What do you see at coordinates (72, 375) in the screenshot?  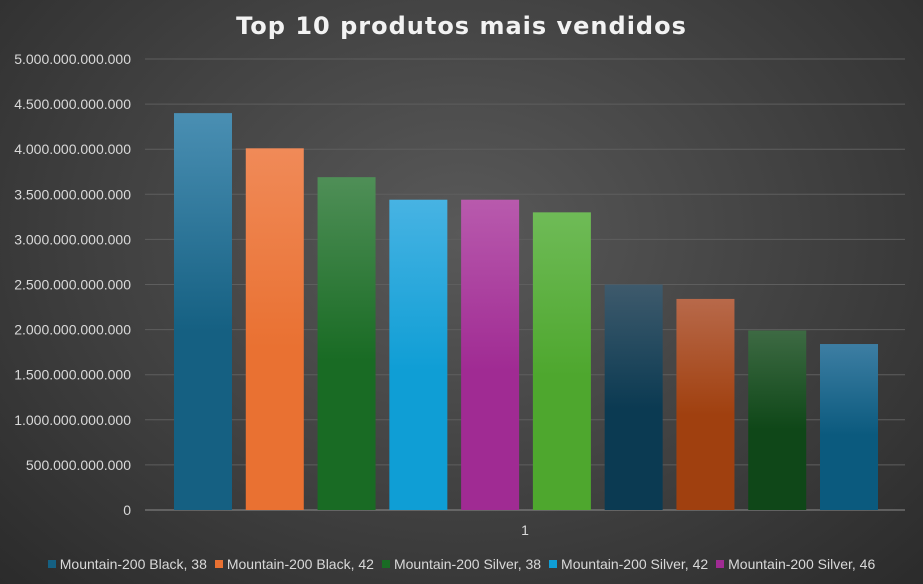 I see `y-tick-label: 1.500.000.000.000` at bounding box center [72, 375].